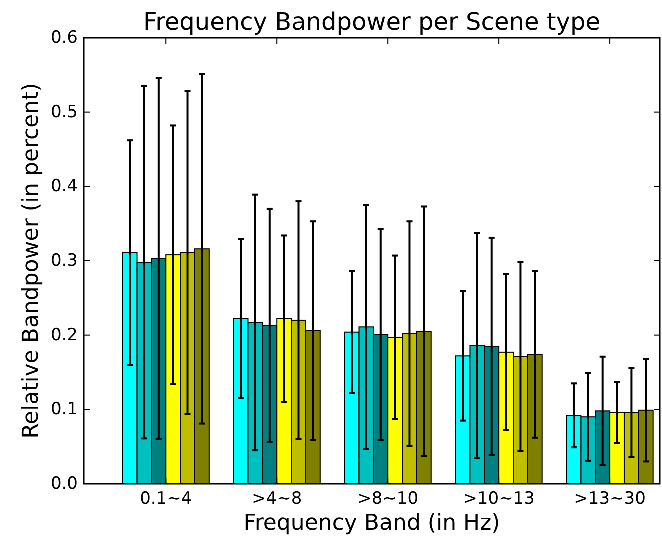 This screenshot has height=551, width=662. Describe the element at coordinates (610, 499) in the screenshot. I see `x-tick-label: >13~30` at that location.